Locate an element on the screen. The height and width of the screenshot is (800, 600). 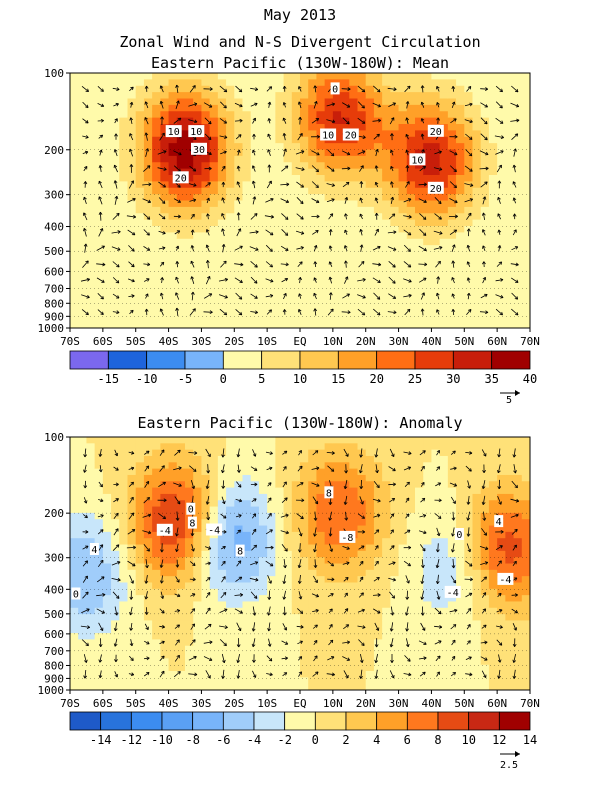
colorbar-swatch is located at coordinates (89, 360).